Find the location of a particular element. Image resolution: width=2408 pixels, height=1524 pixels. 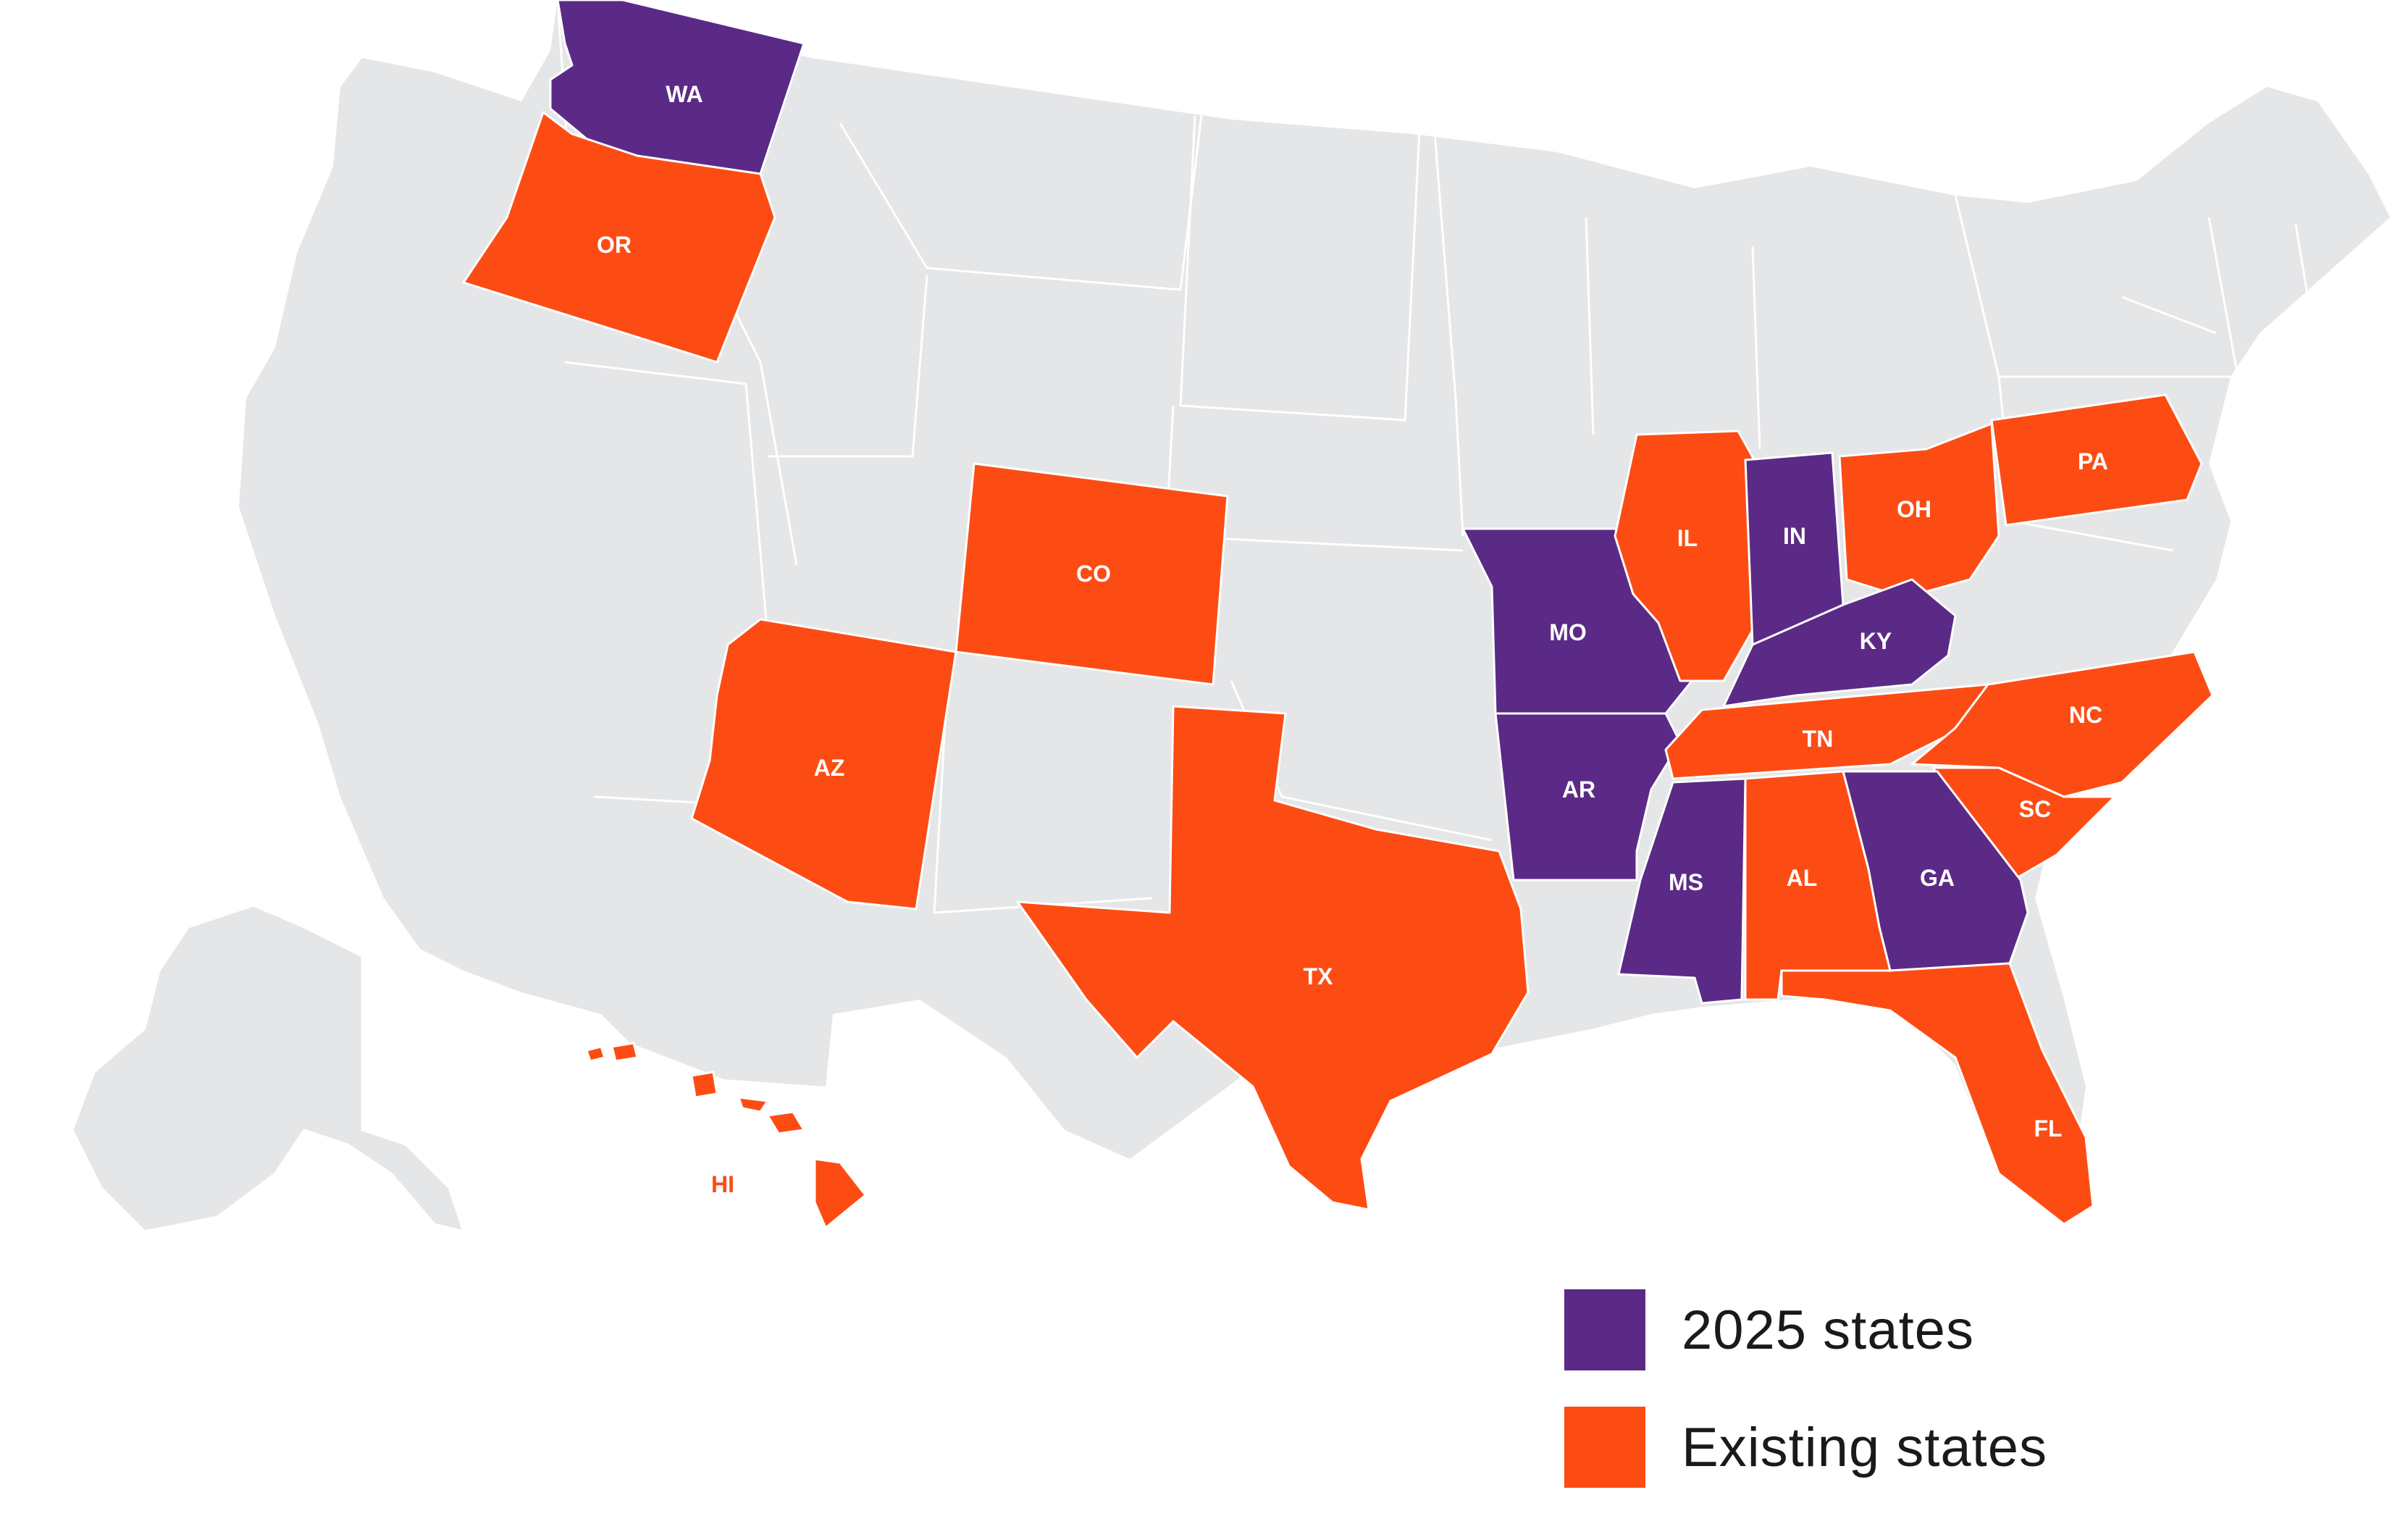

label-NC: NC is located at coordinates (2085, 715).